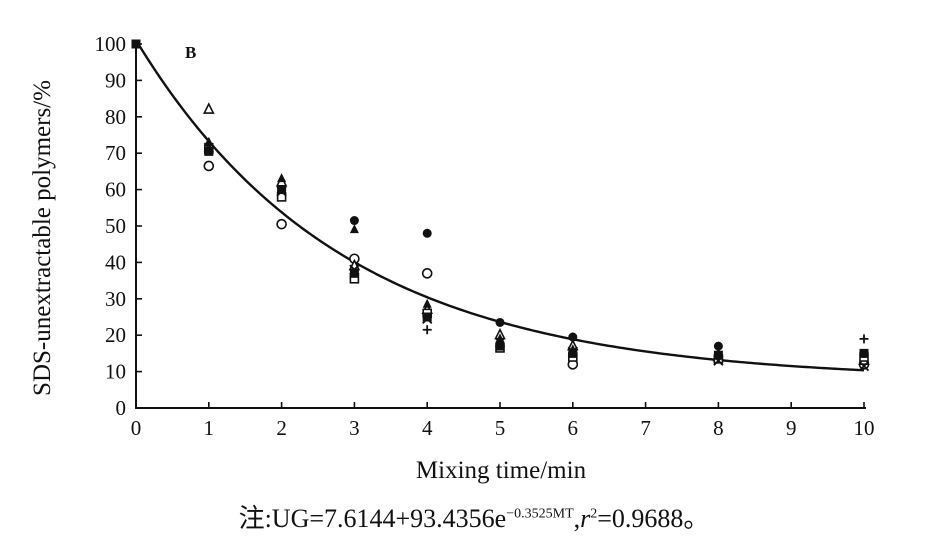 This screenshot has height=558, width=948. Describe the element at coordinates (42, 238) in the screenshot. I see `y-axis-title: SDS-unextractable polymers/%` at that location.